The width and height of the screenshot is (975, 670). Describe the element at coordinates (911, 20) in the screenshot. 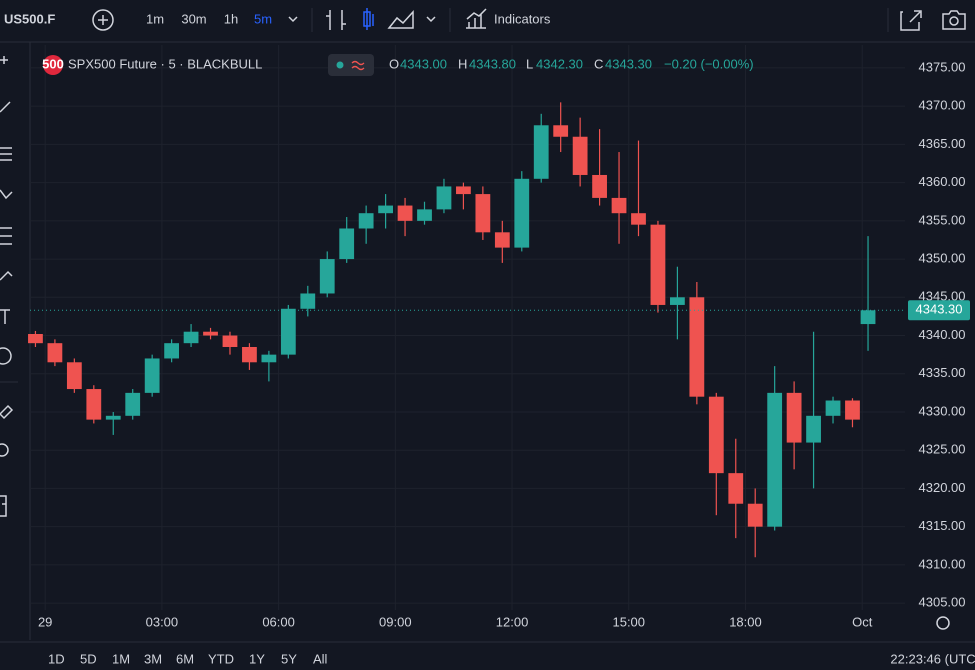

I see `popout-icon` at that location.